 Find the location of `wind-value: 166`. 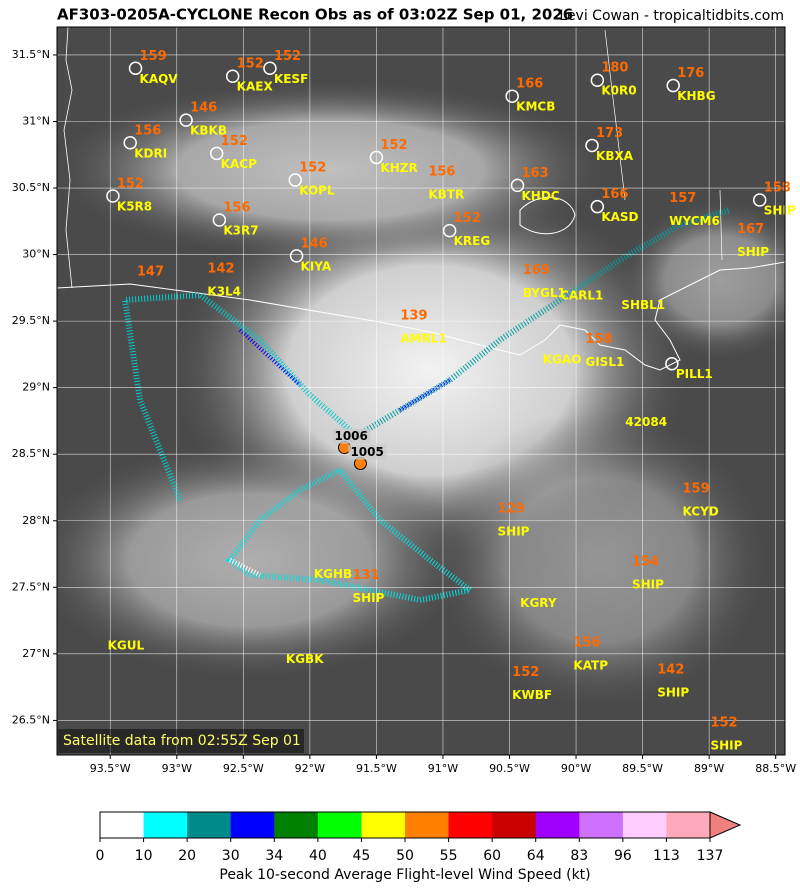

wind-value: 166 is located at coordinates (614, 194).